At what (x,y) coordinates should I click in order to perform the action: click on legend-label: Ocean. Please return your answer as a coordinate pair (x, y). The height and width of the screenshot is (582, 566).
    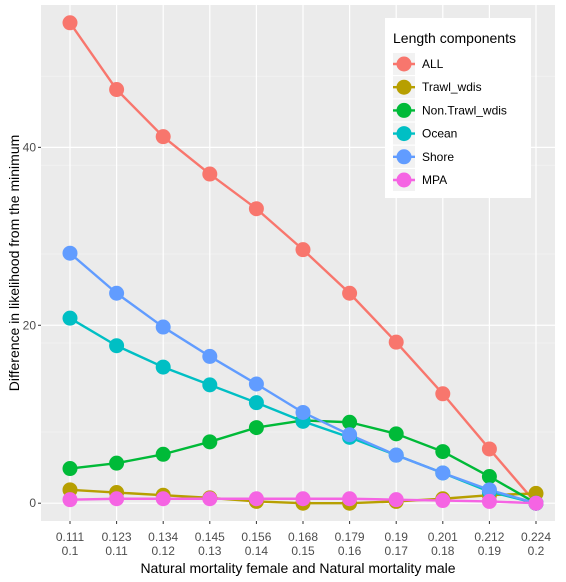
    Looking at the image, I should click on (439, 134).